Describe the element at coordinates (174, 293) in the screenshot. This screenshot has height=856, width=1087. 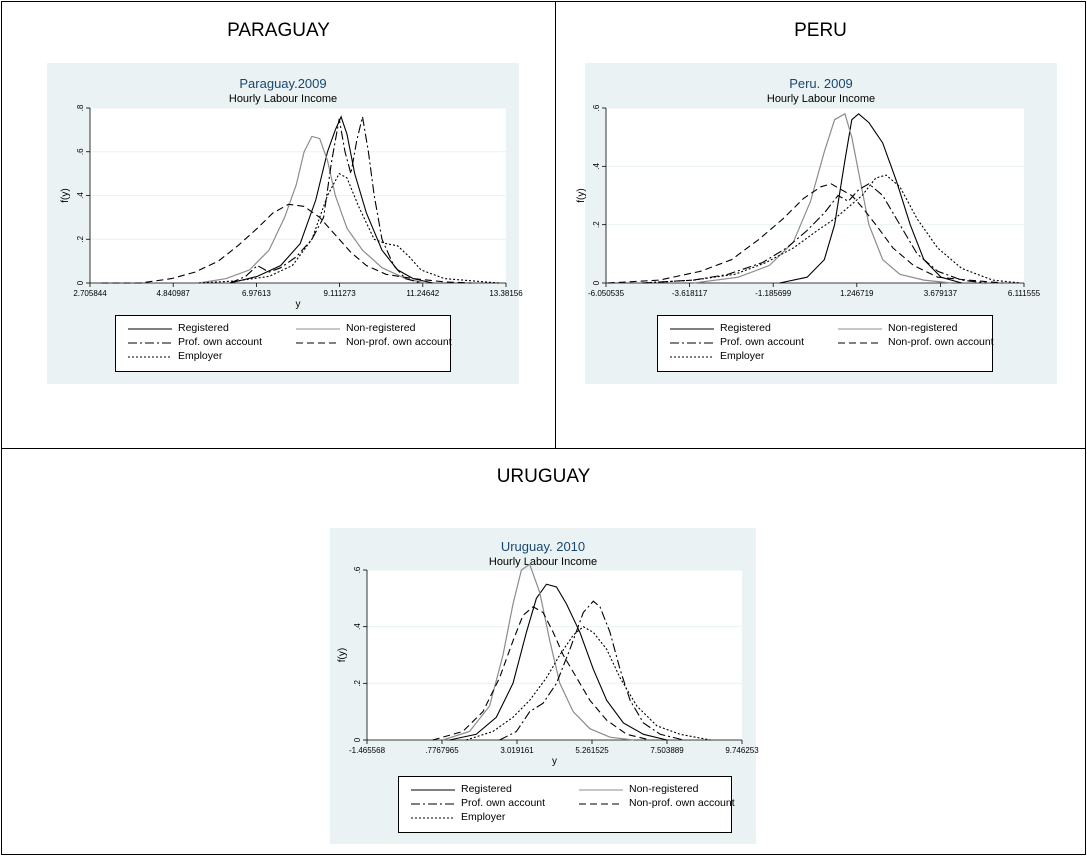
I see `x-tick-label: 4.840987` at that location.